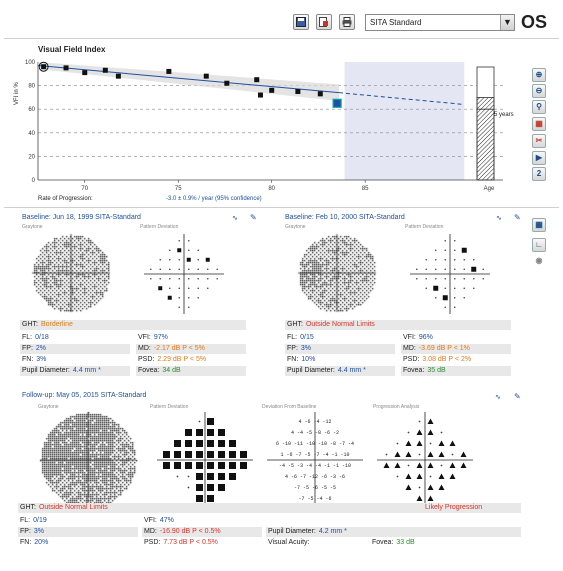 The width and height of the screenshot is (563, 571). I want to click on stat-cell: GHT: Borderline, so click(133, 325).